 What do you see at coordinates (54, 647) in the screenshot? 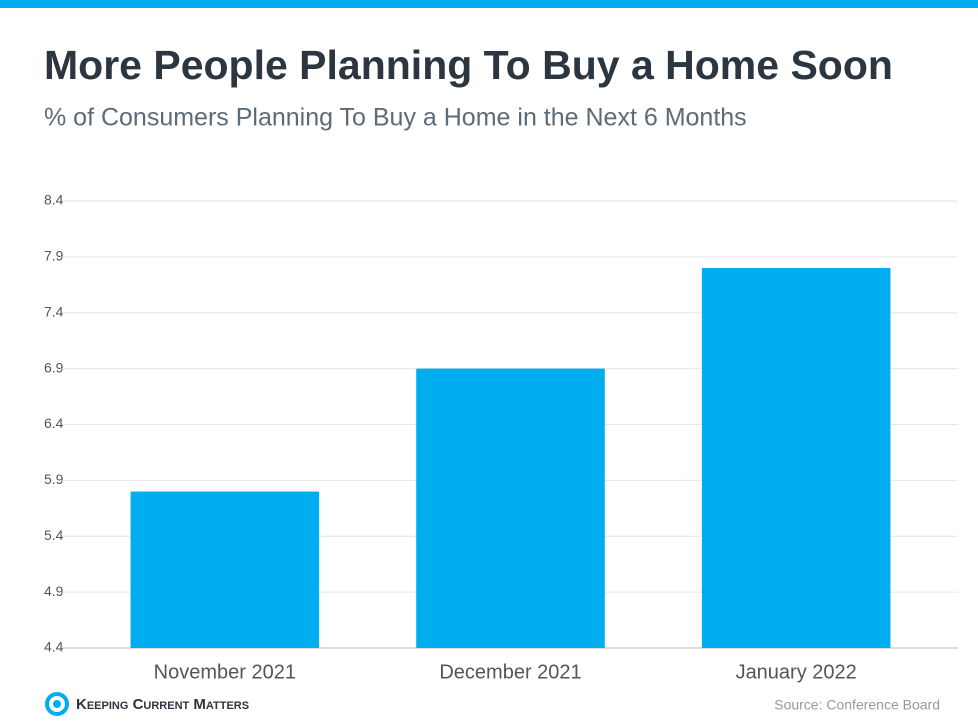
I see `y-tick-label: 4.4` at bounding box center [54, 647].